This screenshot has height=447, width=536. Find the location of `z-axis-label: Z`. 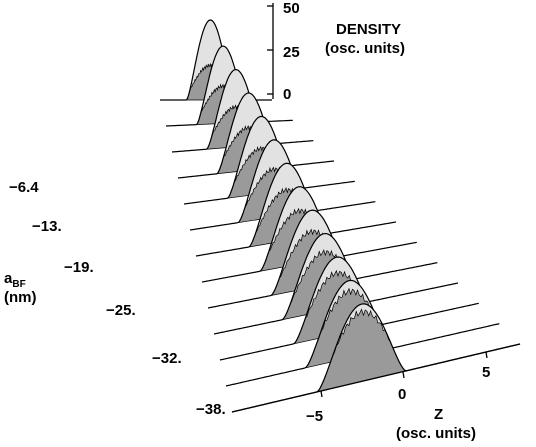

z-axis-label: Z is located at coordinates (438, 414).